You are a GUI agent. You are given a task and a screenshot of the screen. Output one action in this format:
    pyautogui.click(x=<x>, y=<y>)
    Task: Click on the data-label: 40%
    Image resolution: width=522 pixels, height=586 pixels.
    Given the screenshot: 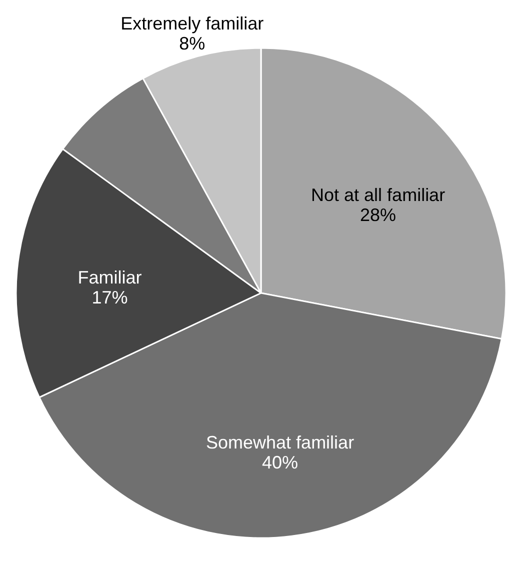 What is the action you would take?
    pyautogui.click(x=280, y=462)
    